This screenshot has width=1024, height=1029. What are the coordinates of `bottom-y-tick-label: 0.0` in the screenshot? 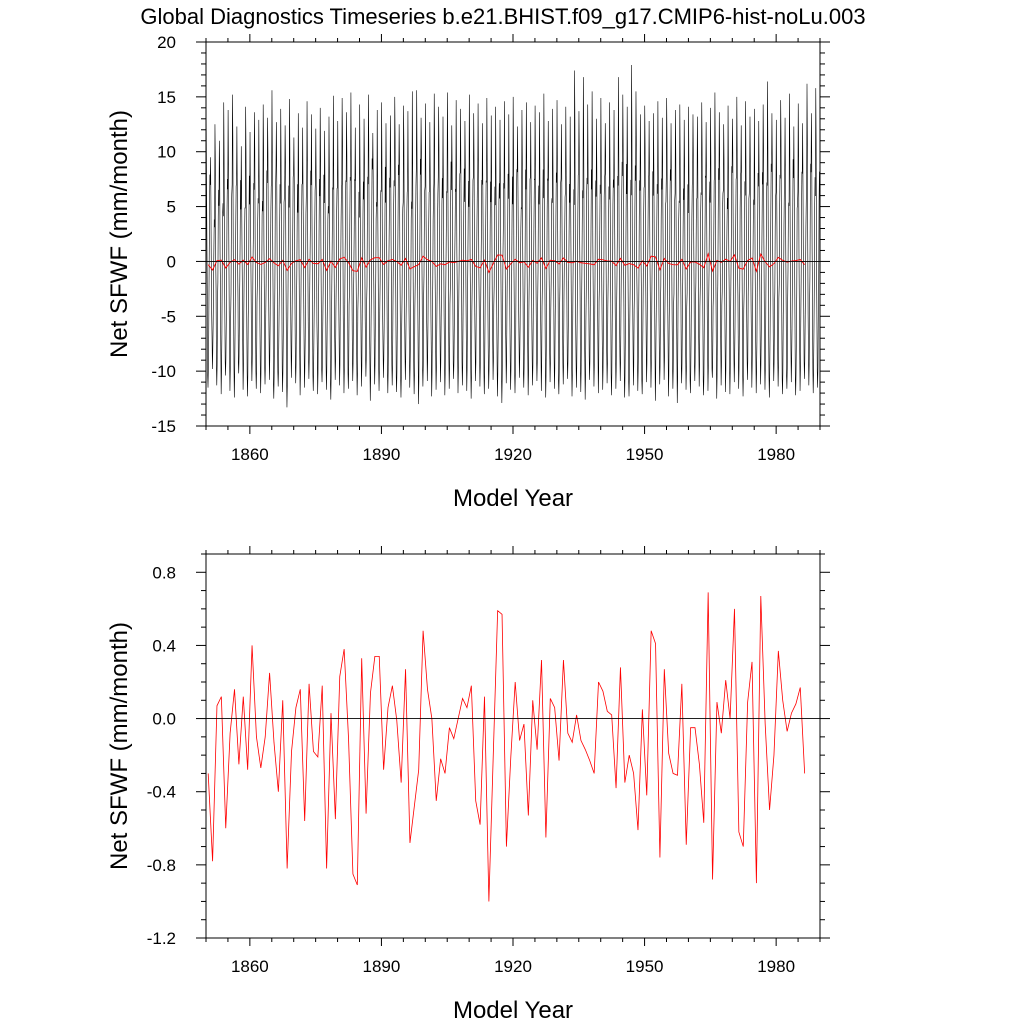 It's located at (164, 719).